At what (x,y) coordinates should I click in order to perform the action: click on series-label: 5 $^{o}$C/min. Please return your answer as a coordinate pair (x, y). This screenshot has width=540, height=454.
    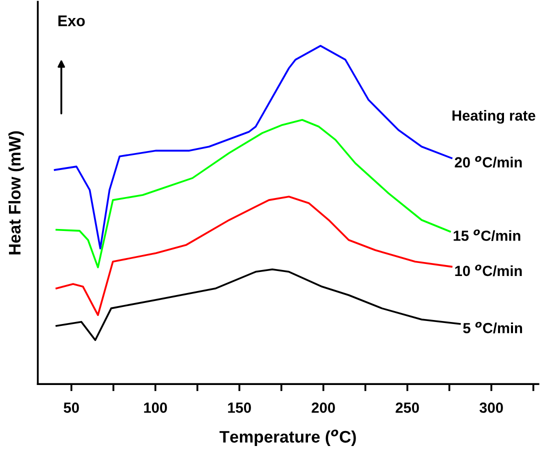
    Looking at the image, I should click on (492, 328).